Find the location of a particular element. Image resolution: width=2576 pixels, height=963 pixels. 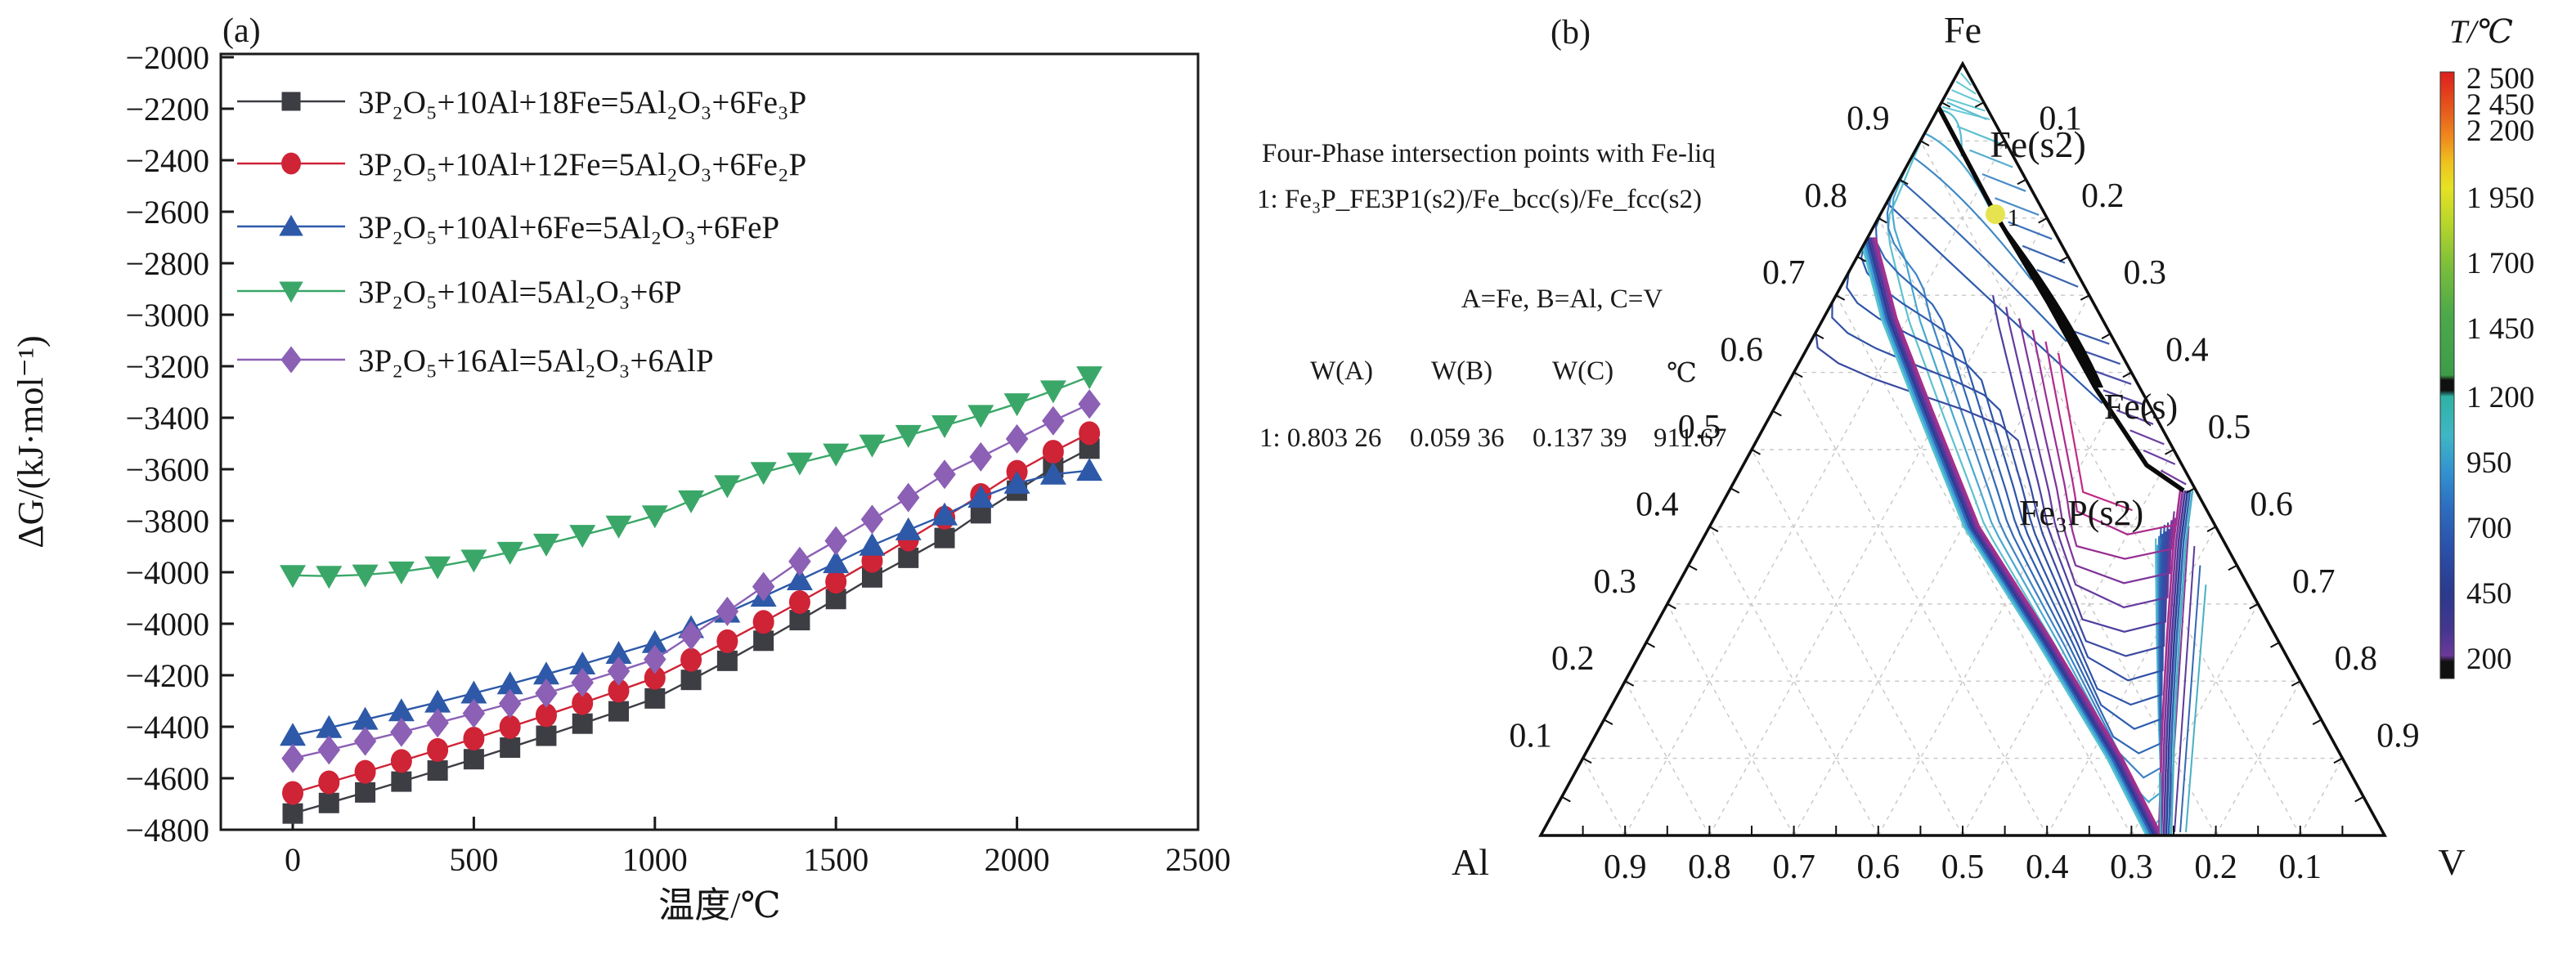

left-axis-label: 0.3 is located at coordinates (1615, 582).